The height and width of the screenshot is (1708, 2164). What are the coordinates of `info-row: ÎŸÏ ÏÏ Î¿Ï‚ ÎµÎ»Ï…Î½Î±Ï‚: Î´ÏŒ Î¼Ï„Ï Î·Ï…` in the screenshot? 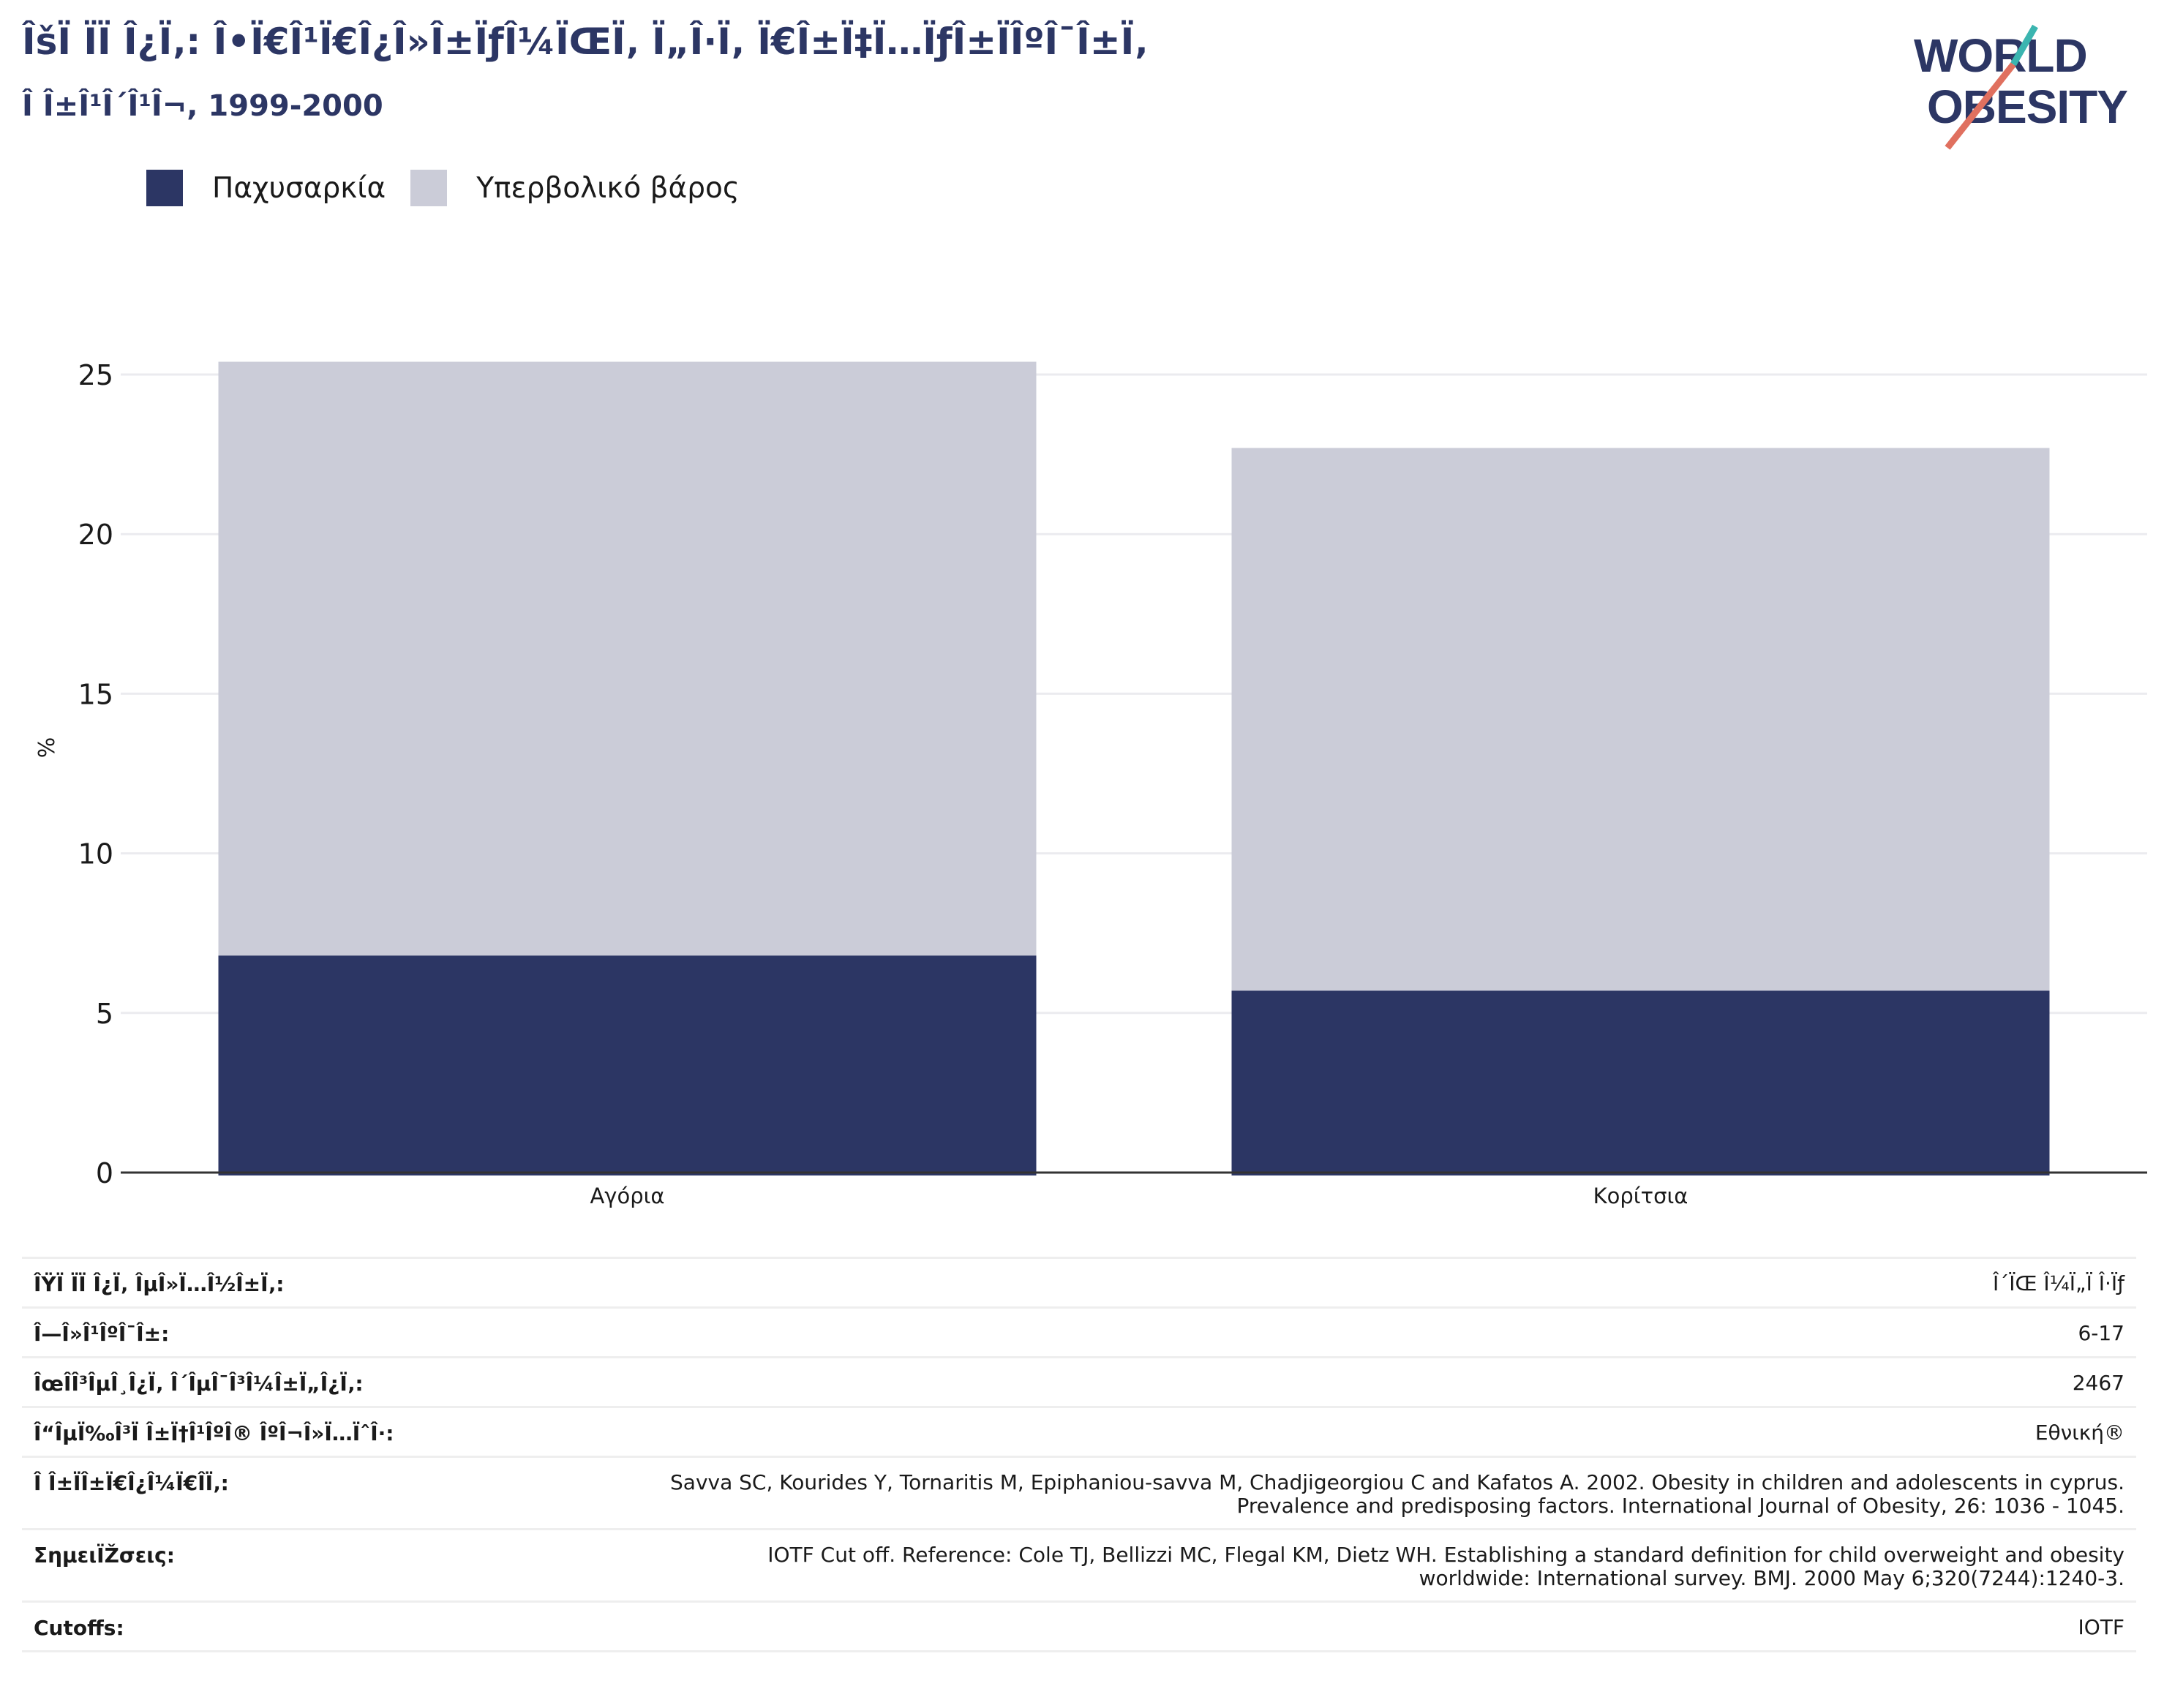 It's located at (1079, 1281).